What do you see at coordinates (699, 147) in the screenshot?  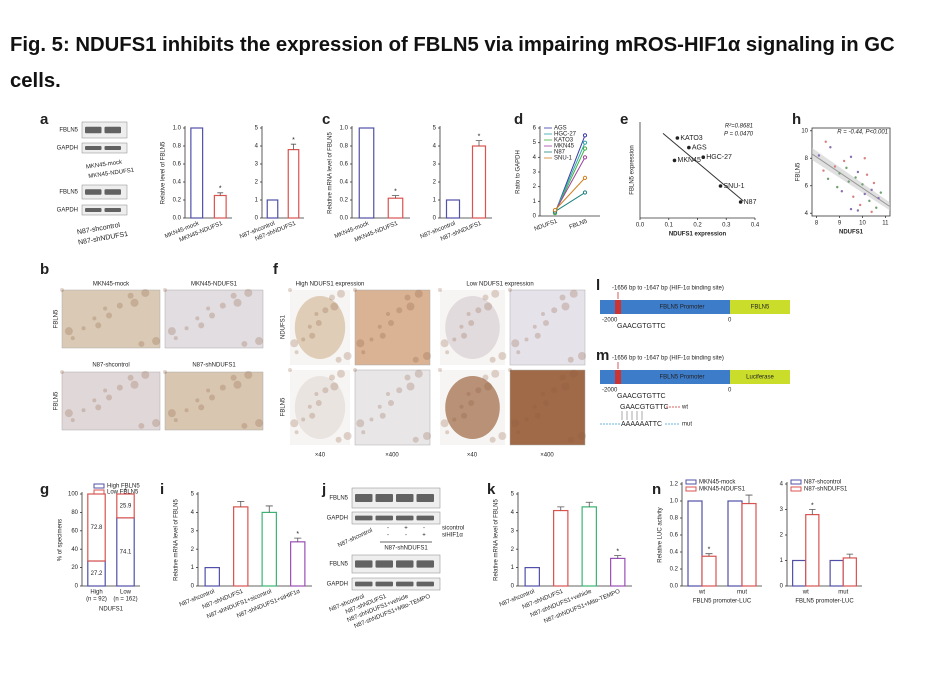 I see `point-label: AGS` at bounding box center [699, 147].